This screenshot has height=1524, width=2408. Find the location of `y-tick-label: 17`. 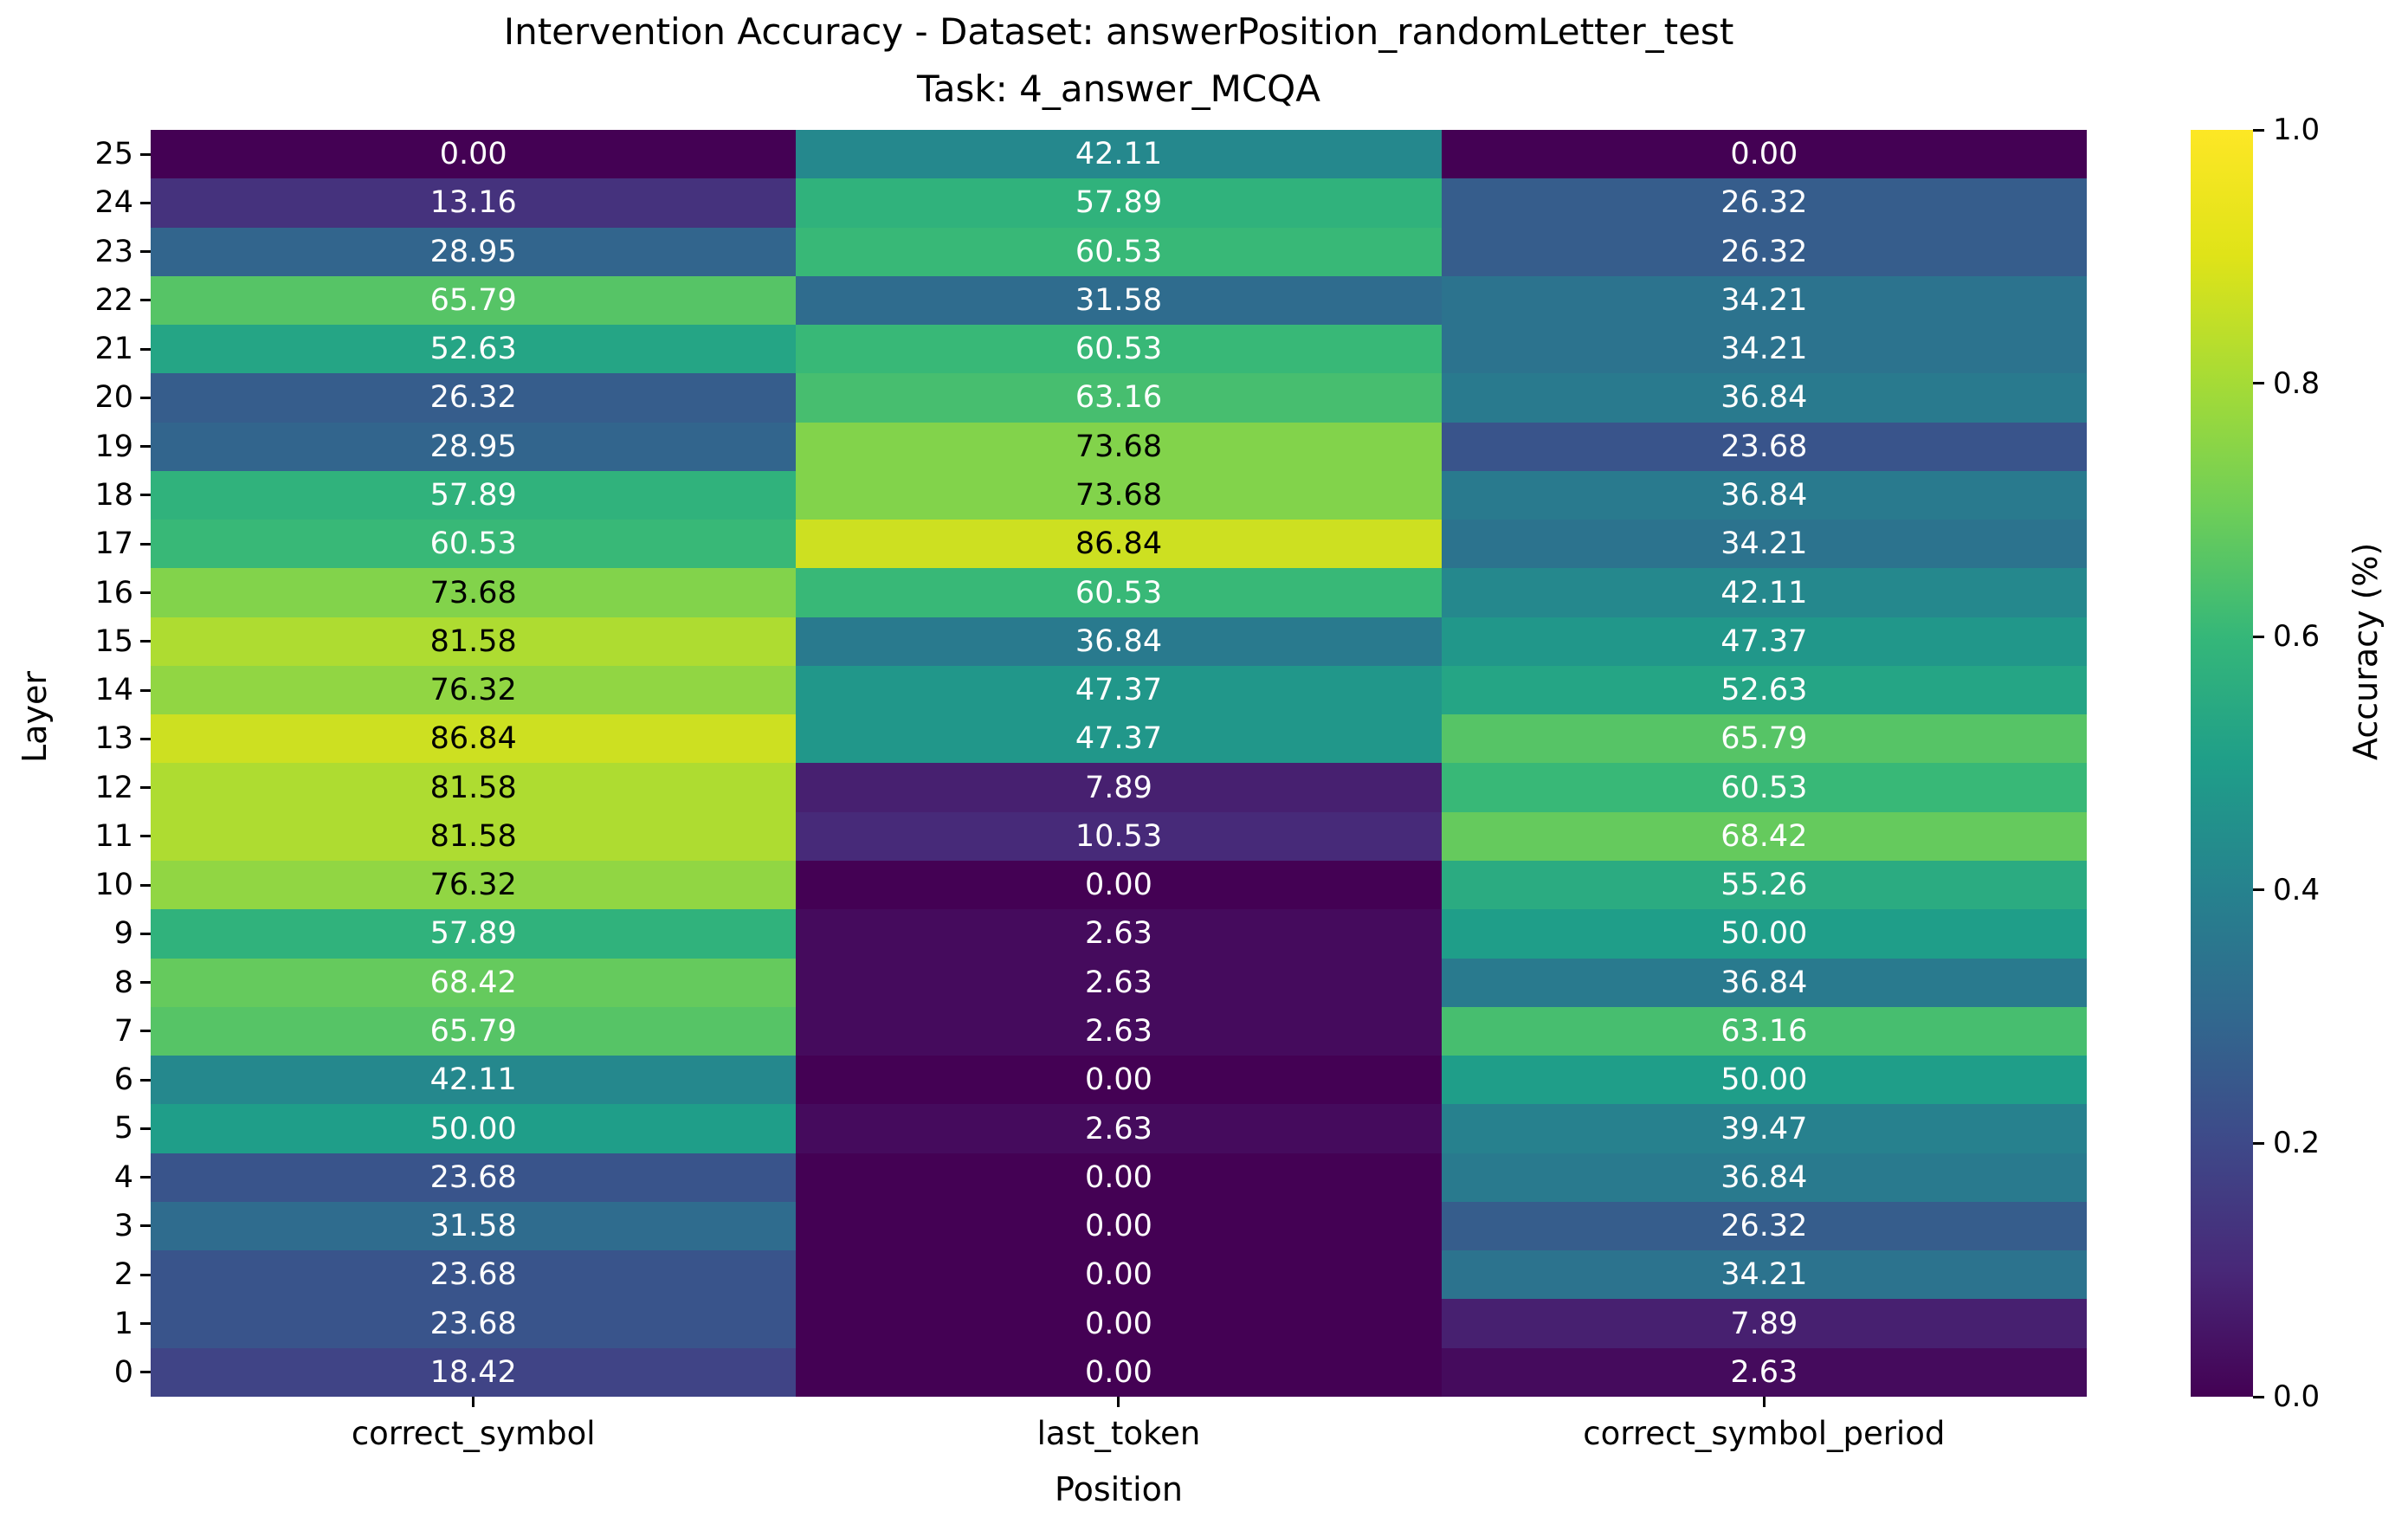

y-tick-label: 17 is located at coordinates (113, 544).